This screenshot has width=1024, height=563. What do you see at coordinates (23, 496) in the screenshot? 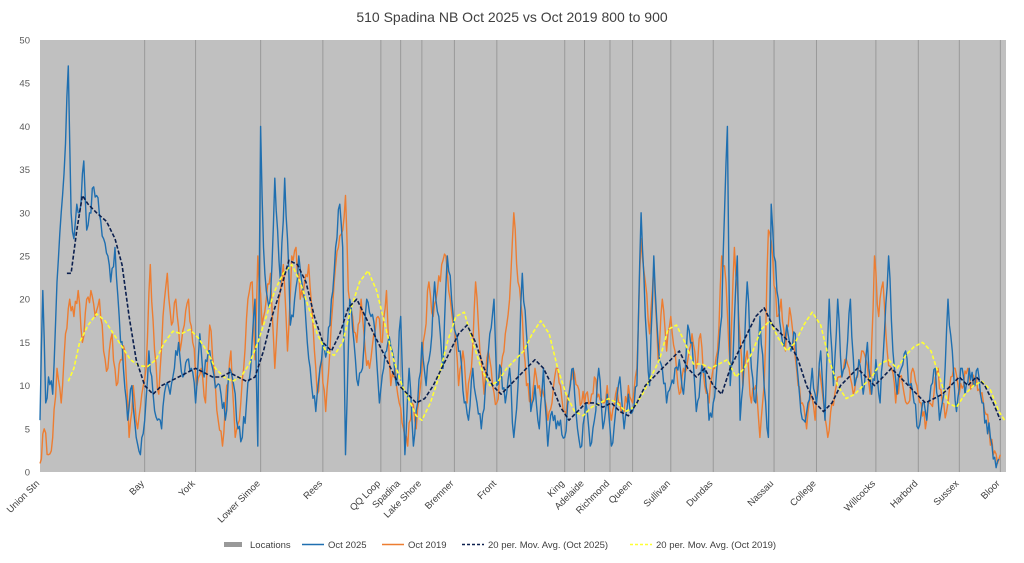
I see `x-tick-label: Union Stn` at bounding box center [23, 496].